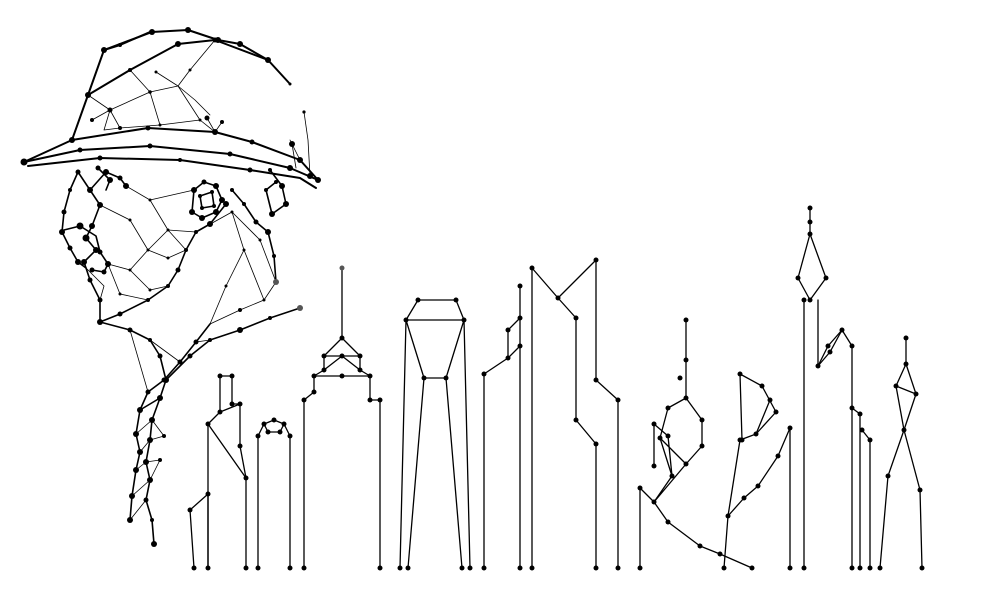 This screenshot has height=596, width=992. I want to click on neck-shoulder, so click(201, 426).